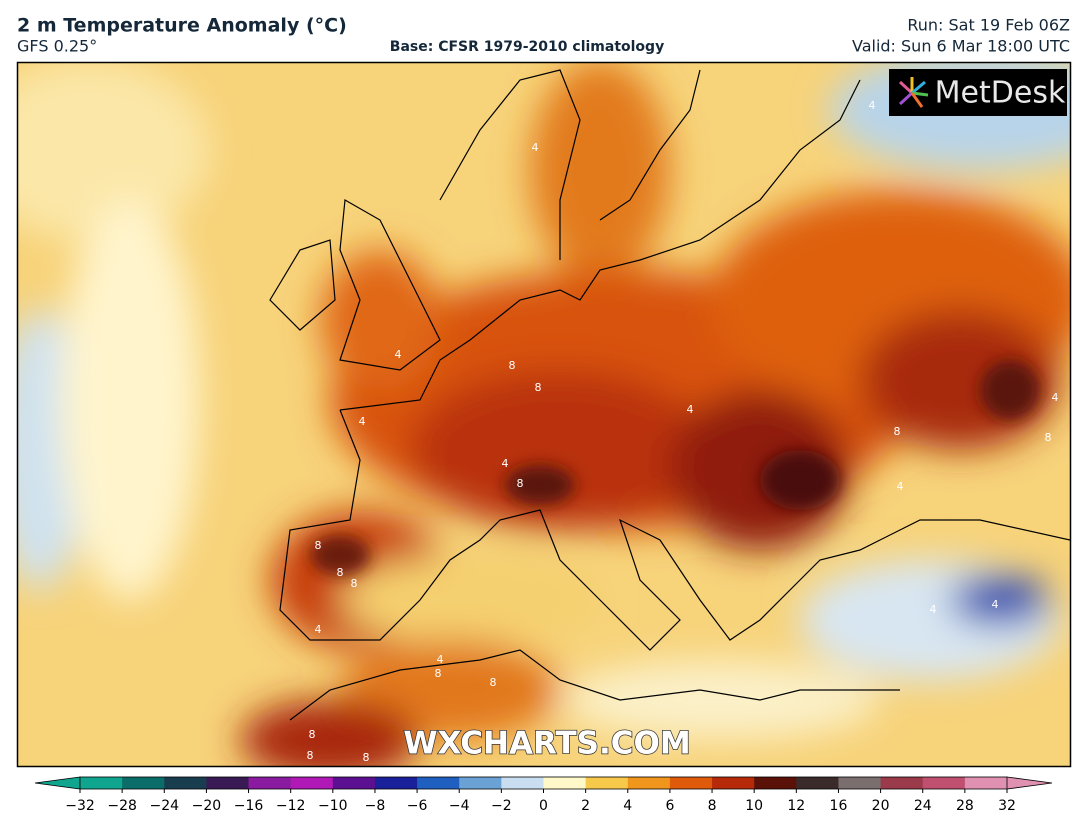 The height and width of the screenshot is (833, 1088). Describe the element at coordinates (122, 806) in the screenshot. I see `colorbar-tick-label: −28` at that location.